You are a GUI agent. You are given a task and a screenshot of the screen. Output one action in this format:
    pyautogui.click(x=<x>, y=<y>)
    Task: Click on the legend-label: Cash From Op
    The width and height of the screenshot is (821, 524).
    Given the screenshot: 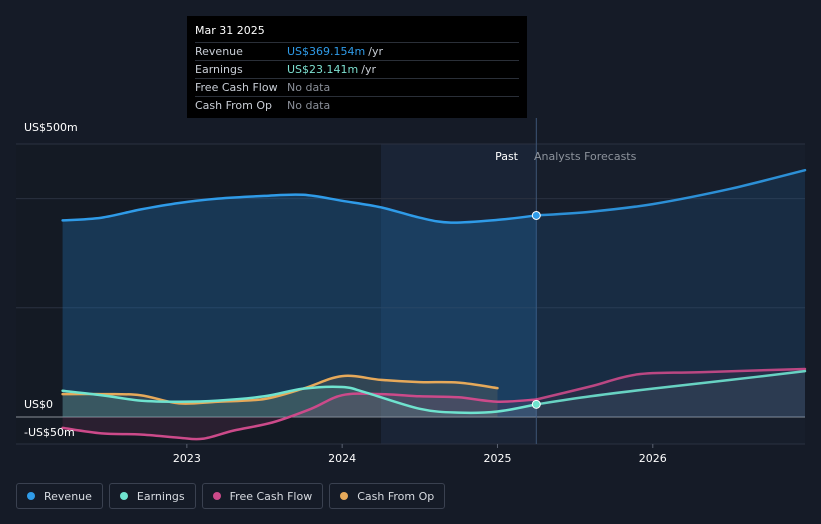 What is the action you would take?
    pyautogui.click(x=396, y=496)
    